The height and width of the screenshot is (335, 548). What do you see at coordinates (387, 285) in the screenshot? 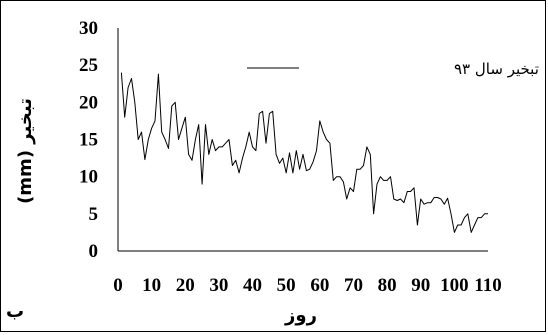
I see `x-tick-label: 80` at bounding box center [387, 285].